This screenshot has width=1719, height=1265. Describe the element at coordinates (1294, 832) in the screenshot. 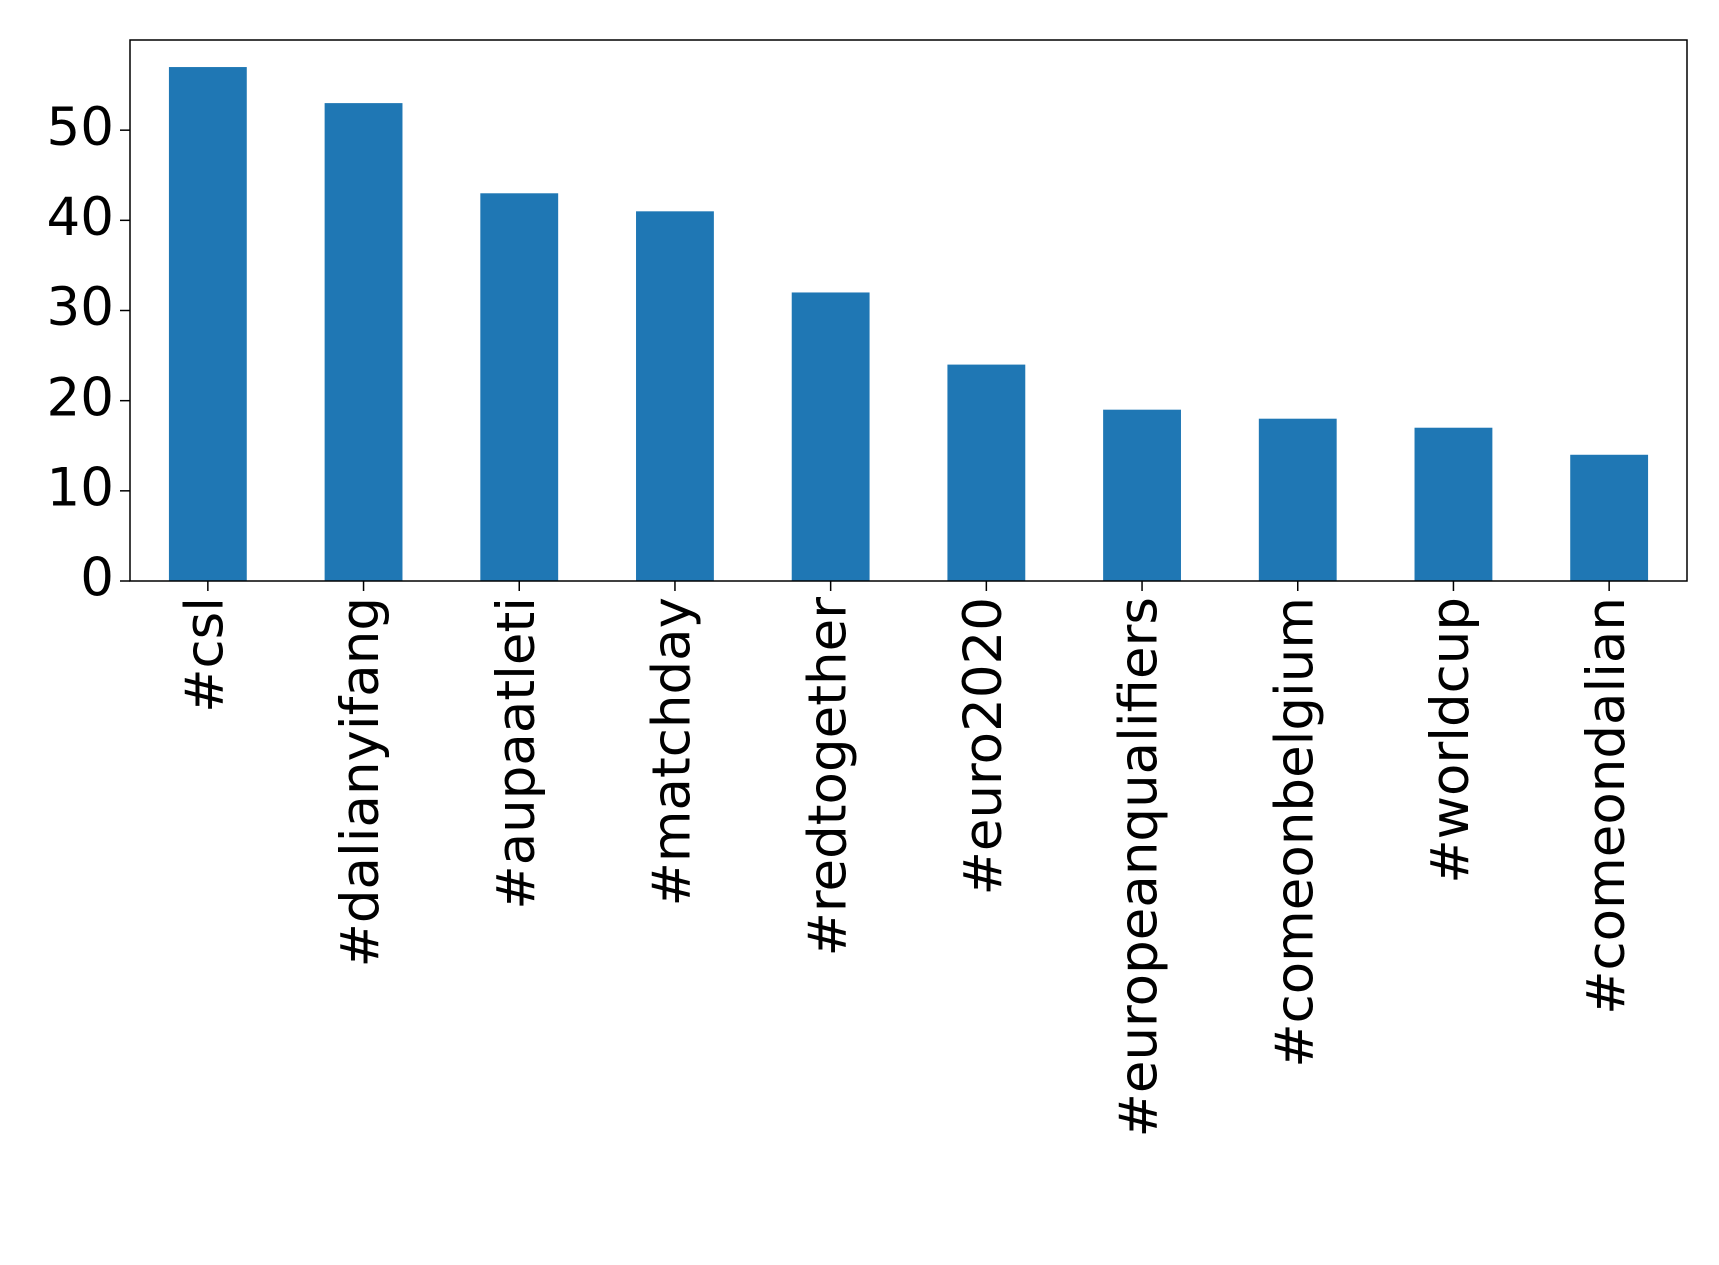

I see `x-tick-label: #comeonbelgium` at that location.